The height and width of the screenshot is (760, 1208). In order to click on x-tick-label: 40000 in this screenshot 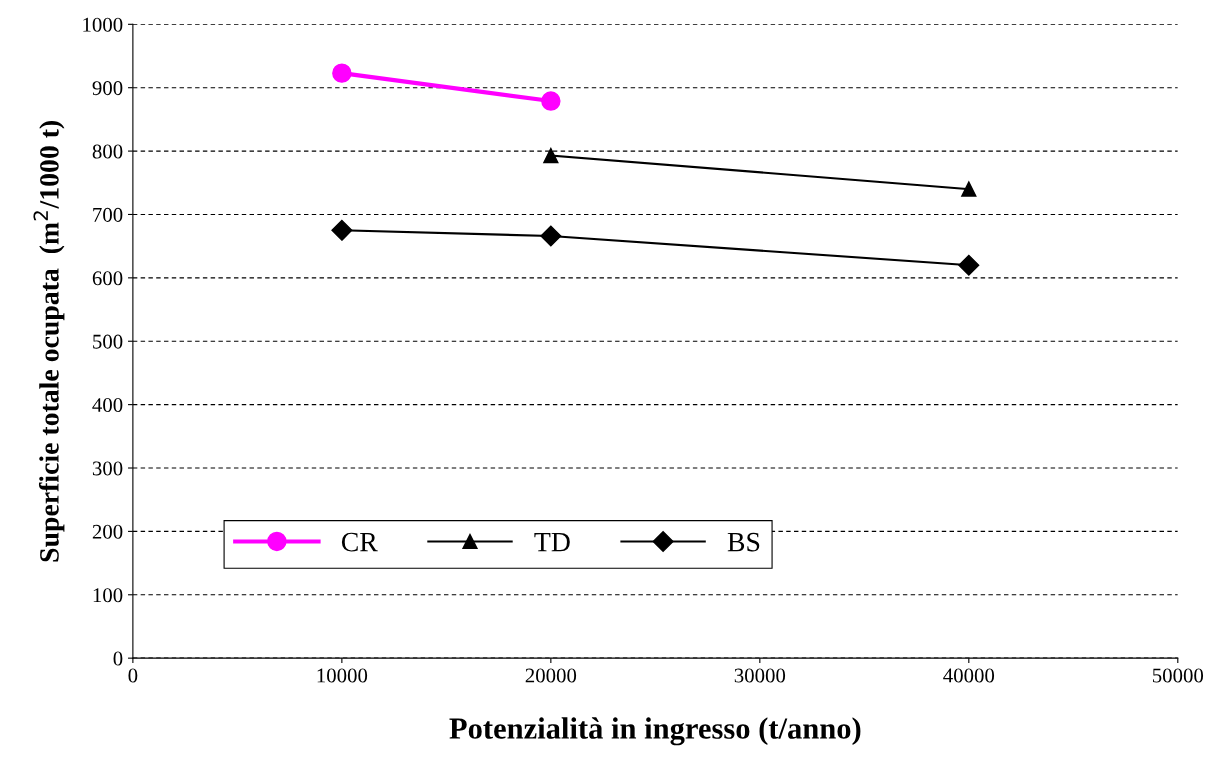, I will do `click(969, 675)`.